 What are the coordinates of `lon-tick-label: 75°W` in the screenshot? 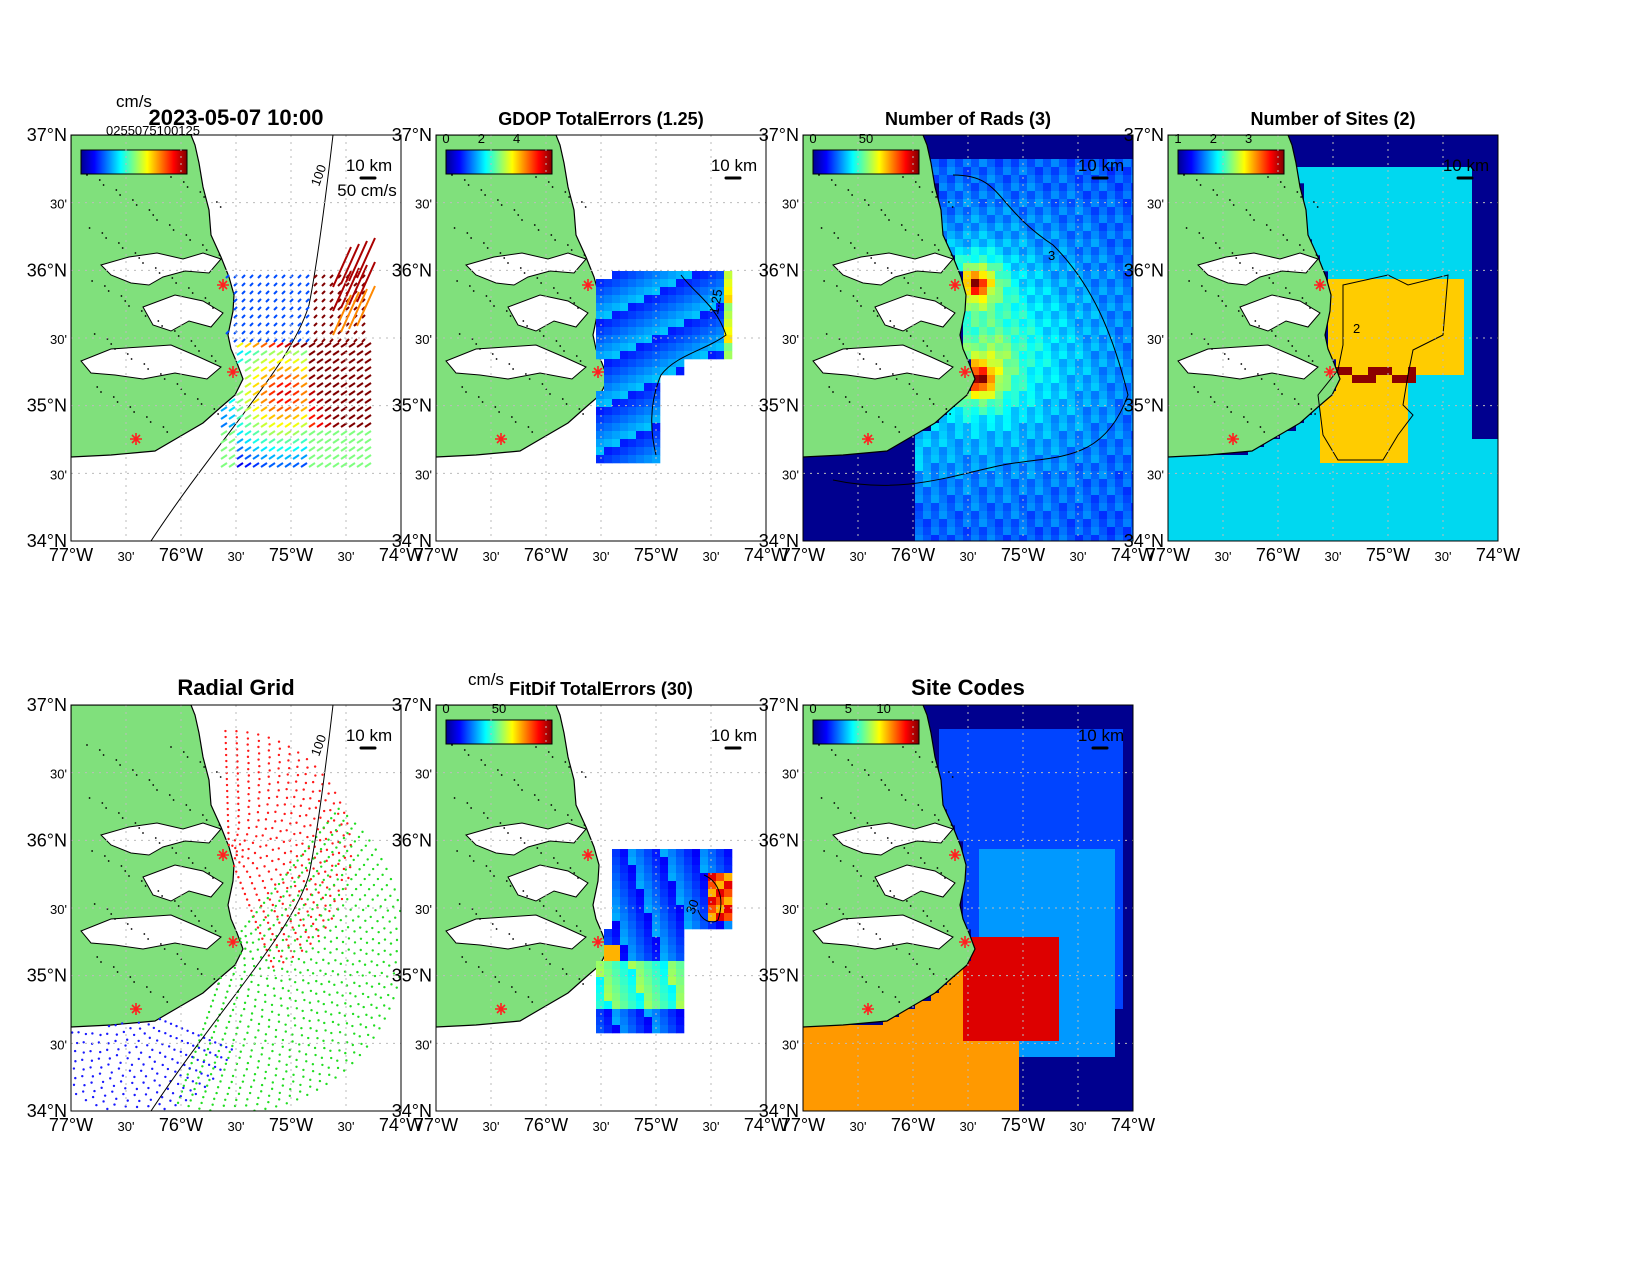 It's located at (1023, 555).